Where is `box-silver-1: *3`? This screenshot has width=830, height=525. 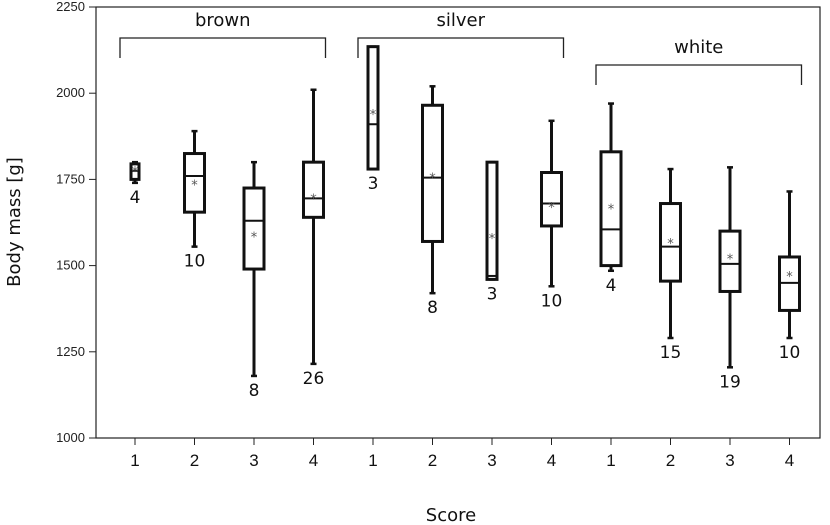
box-silver-1: *3 is located at coordinates (373, 119).